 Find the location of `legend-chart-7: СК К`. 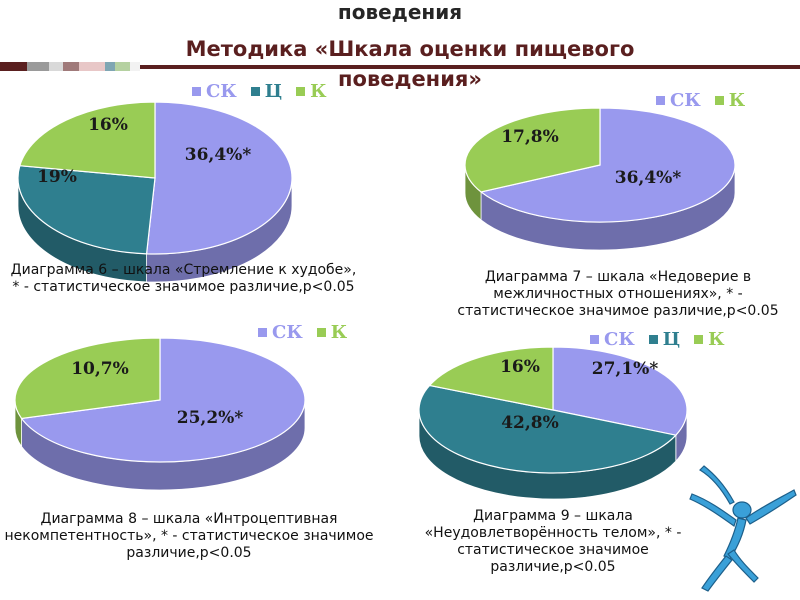

legend-chart-7: СК К is located at coordinates (700, 100).